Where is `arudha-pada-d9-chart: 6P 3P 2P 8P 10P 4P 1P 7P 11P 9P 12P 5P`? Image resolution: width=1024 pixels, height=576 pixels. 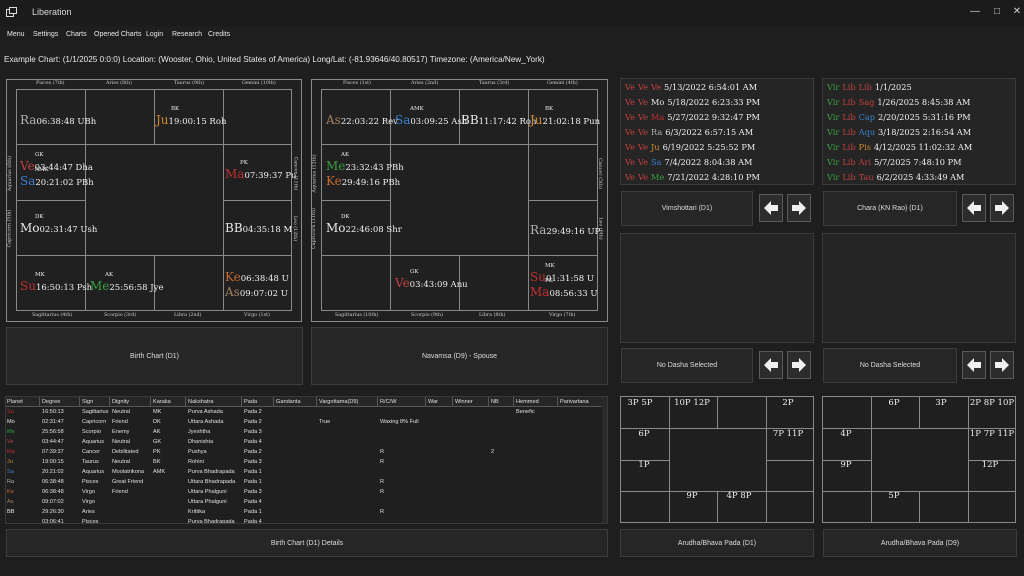
arudha-pada-d9-chart: 6P 3P 2P 8P 10P 4P 1P 7P 11P 9P 12P 5P is located at coordinates (919, 459).